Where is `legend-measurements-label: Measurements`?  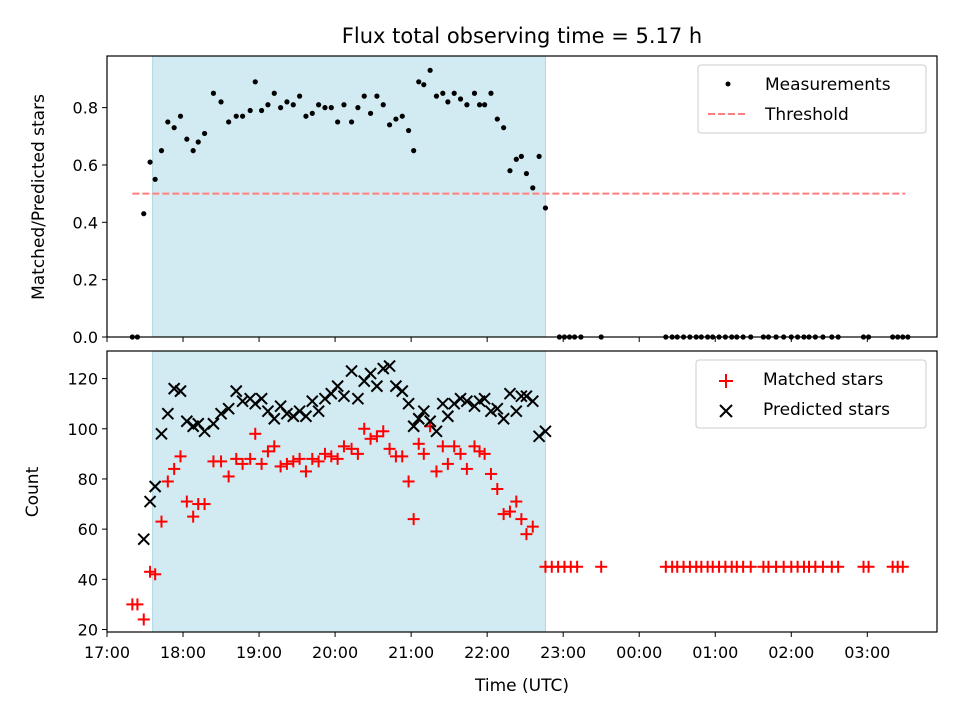 legend-measurements-label: Measurements is located at coordinates (828, 85).